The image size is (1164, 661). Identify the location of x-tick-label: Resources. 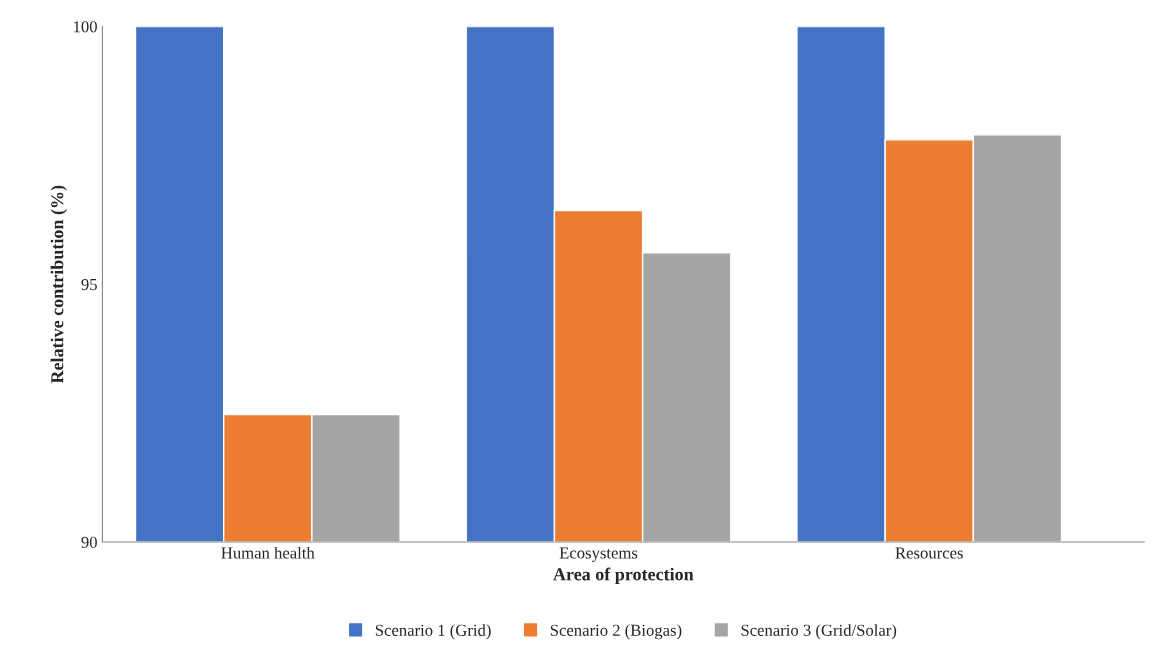
(929, 553).